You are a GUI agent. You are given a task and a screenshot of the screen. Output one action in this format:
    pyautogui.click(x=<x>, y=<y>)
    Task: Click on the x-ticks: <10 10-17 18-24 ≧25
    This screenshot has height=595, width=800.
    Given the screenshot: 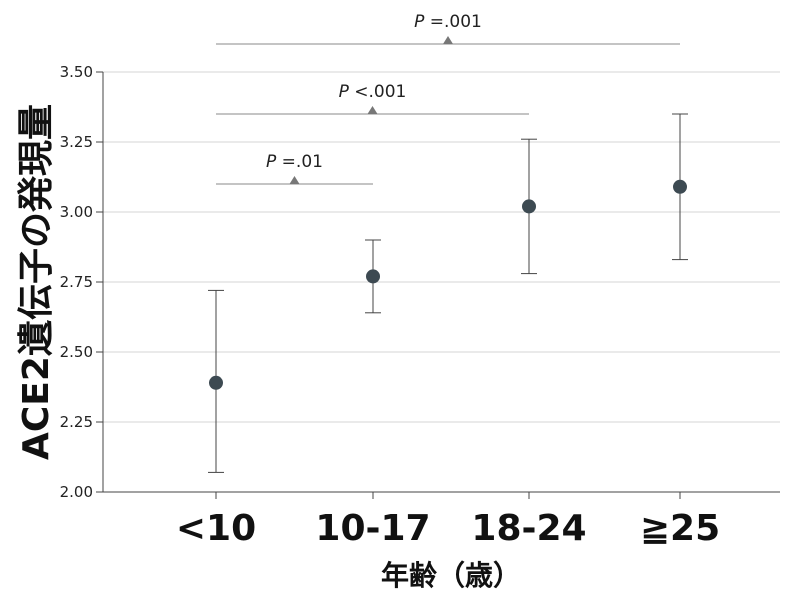 What is the action you would take?
    pyautogui.click(x=448, y=520)
    